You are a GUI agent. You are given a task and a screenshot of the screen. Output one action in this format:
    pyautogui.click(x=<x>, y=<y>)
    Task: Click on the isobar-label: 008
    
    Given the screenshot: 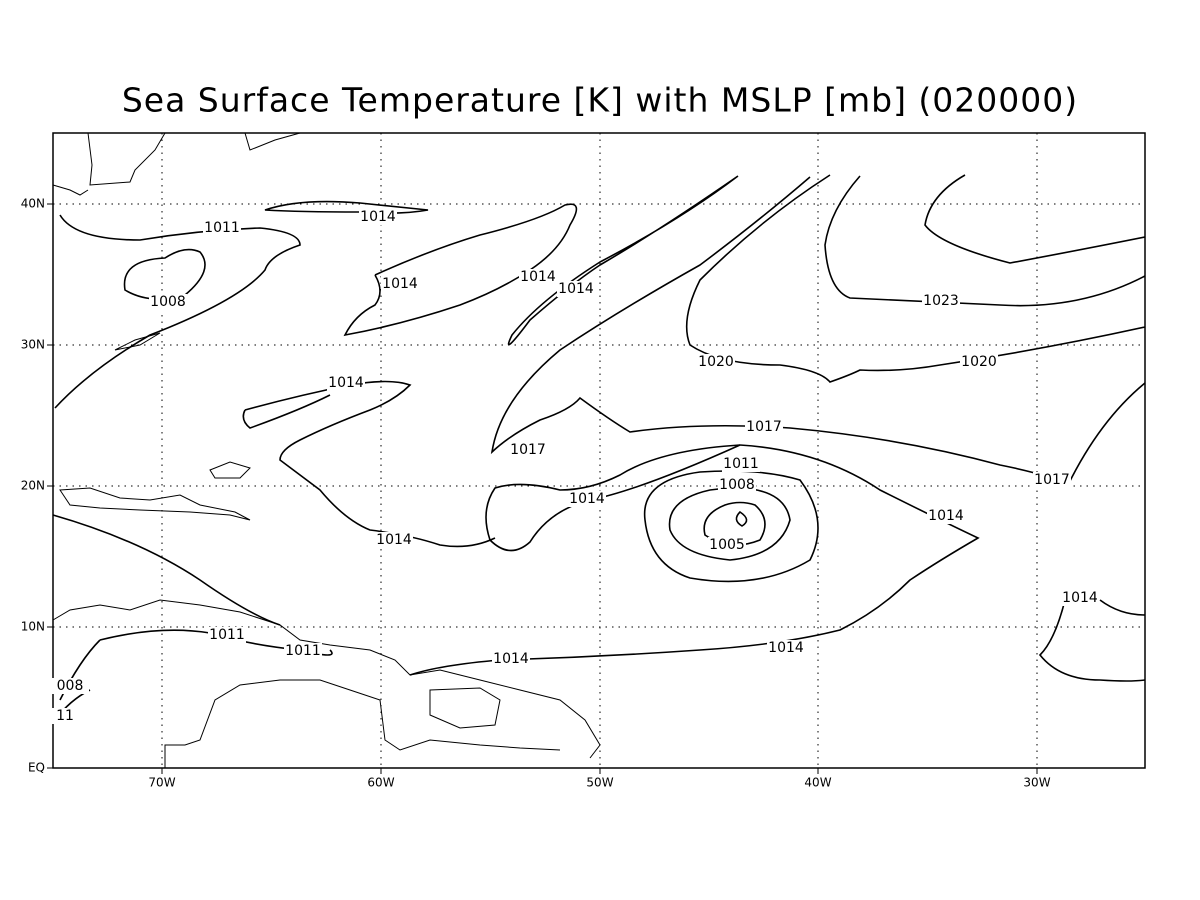 What is the action you would take?
    pyautogui.click(x=70, y=686)
    